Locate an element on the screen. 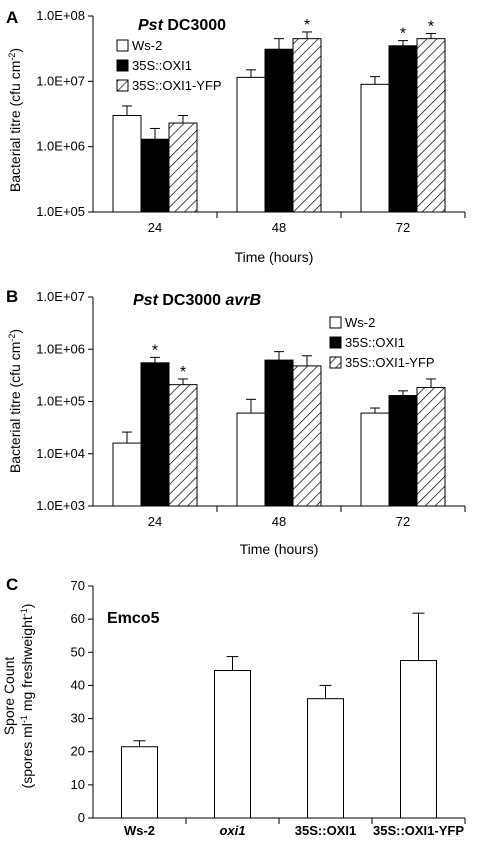 This screenshot has width=488, height=854. panel-b-bars: ** is located at coordinates (279, 424).